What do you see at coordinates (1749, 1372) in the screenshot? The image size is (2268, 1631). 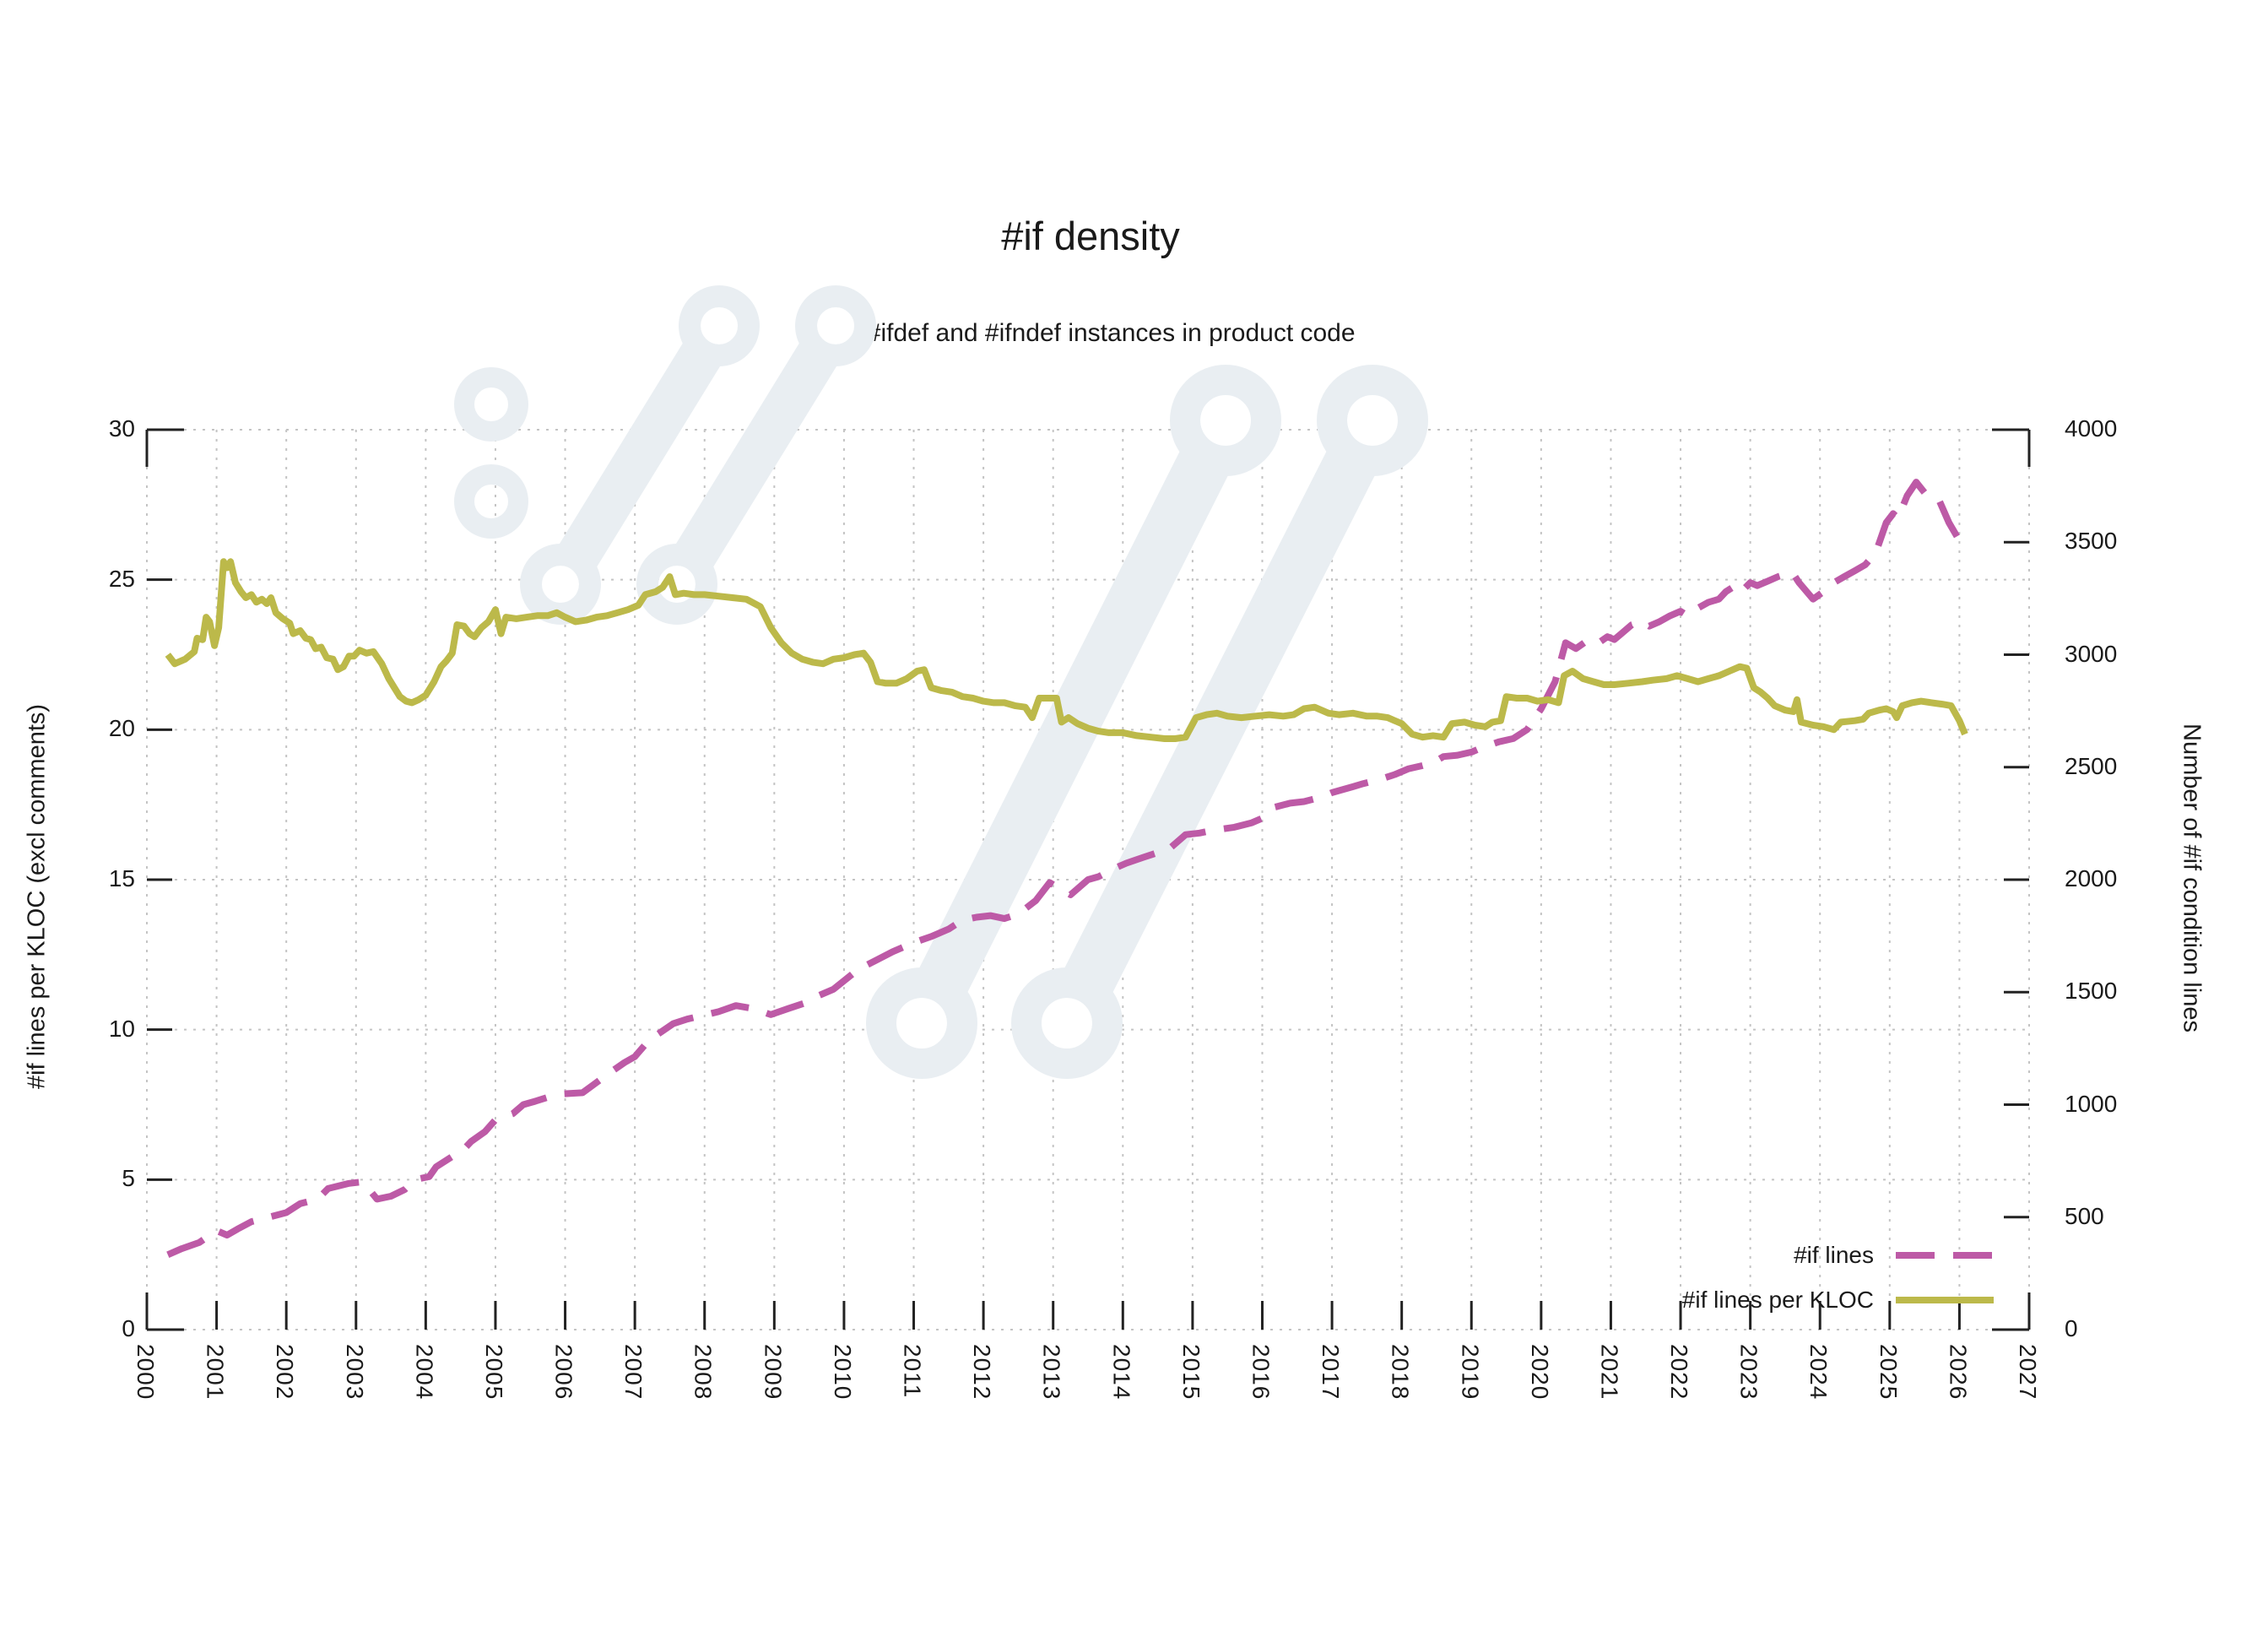 I see `x-tick-label: 2023` at bounding box center [1749, 1372].